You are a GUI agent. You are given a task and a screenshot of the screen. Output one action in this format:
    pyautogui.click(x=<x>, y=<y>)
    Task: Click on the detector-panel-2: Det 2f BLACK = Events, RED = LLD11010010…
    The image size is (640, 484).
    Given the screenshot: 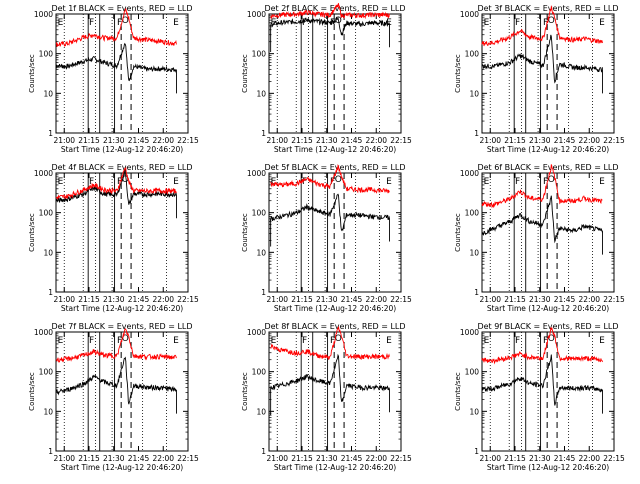 What is the action you would take?
    pyautogui.click(x=326, y=78)
    